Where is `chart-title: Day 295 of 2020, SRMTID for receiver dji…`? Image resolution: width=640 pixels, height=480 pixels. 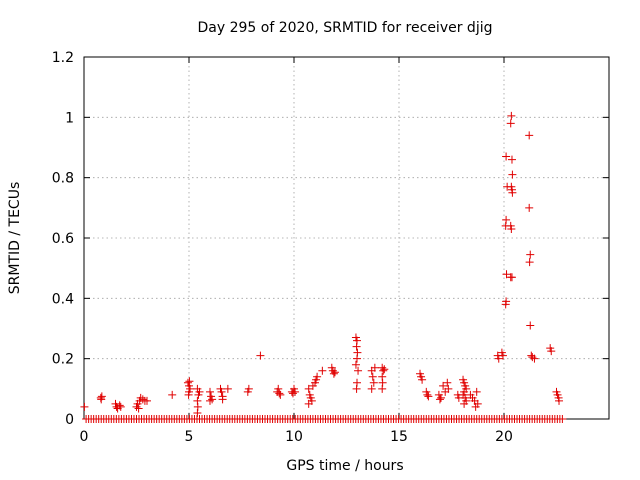
chart-title: Day 295 of 2020, SRMTID for receiver dji… is located at coordinates (345, 28).